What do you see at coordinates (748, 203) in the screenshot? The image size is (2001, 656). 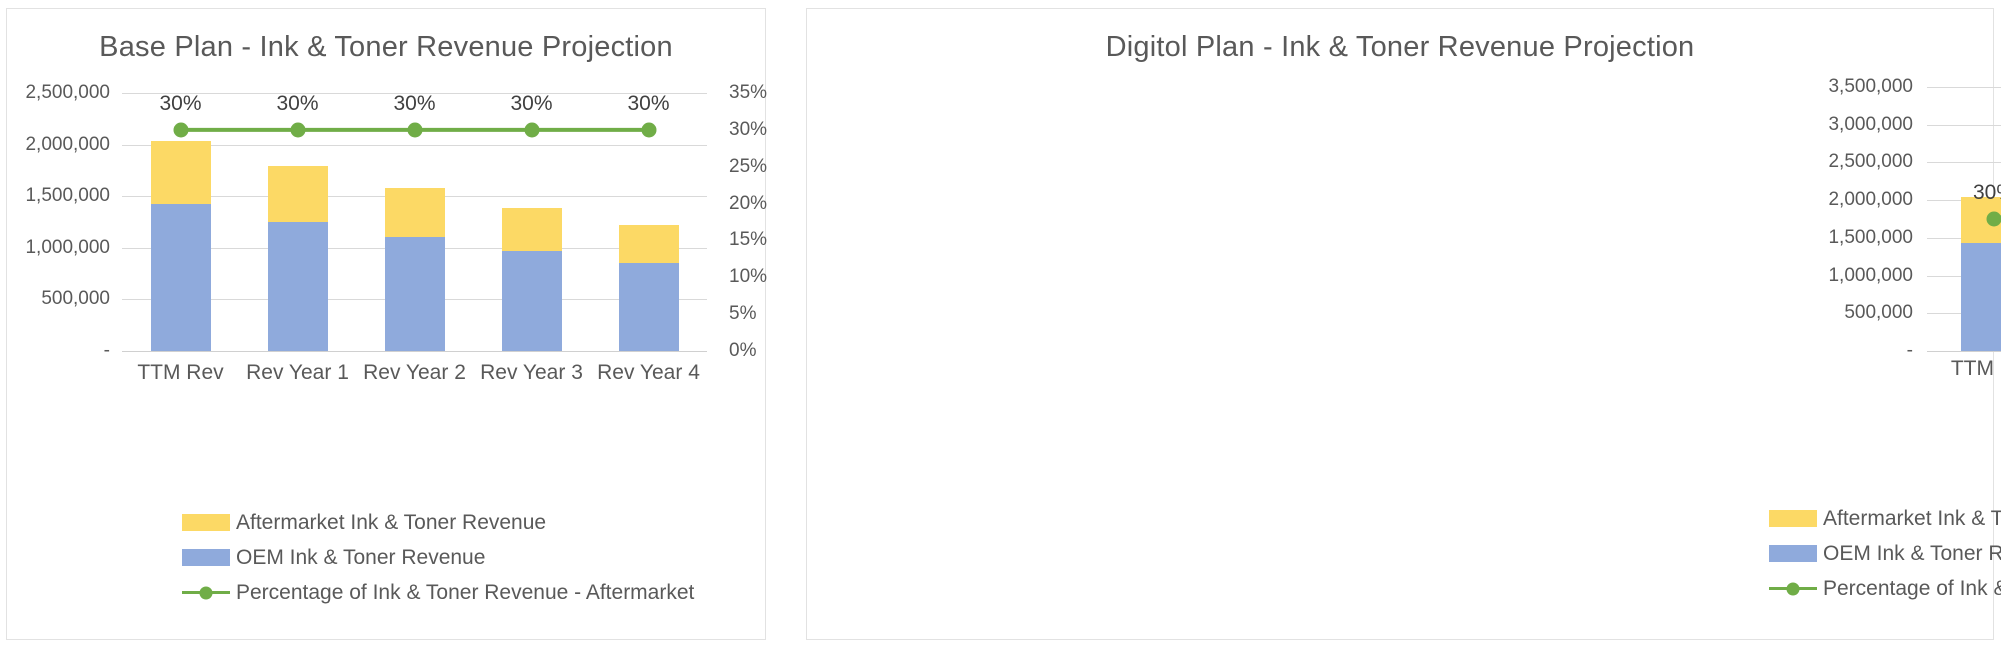 I see `y-axis-tick-right: 20%` at bounding box center [748, 203].